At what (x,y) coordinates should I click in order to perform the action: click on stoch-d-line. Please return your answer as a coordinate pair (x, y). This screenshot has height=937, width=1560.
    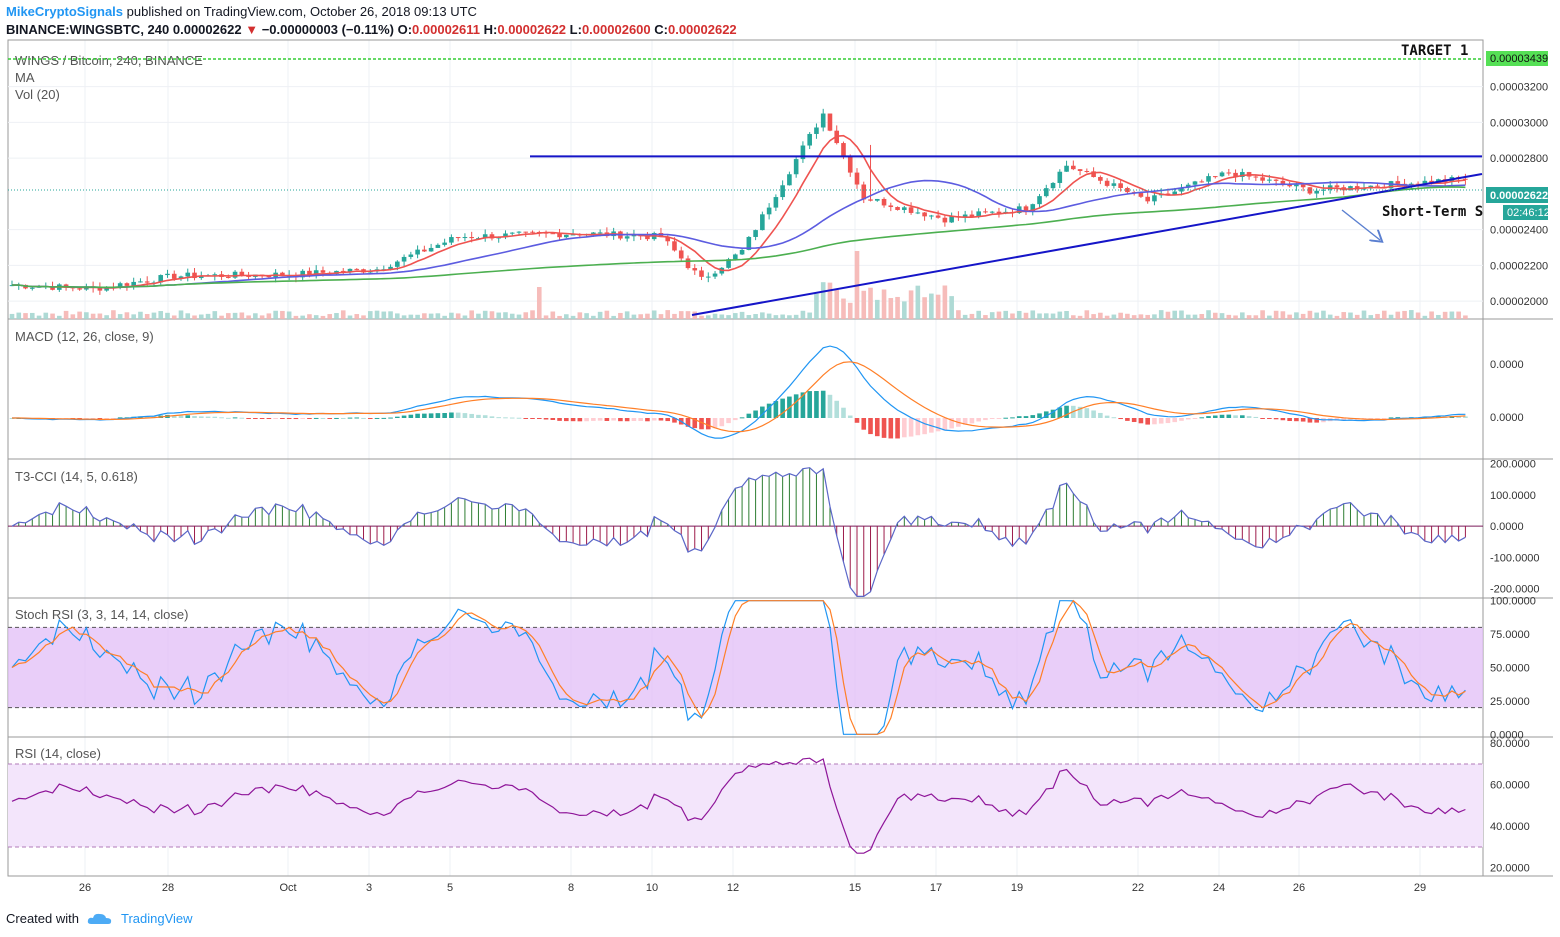
    Looking at the image, I should click on (738, 667).